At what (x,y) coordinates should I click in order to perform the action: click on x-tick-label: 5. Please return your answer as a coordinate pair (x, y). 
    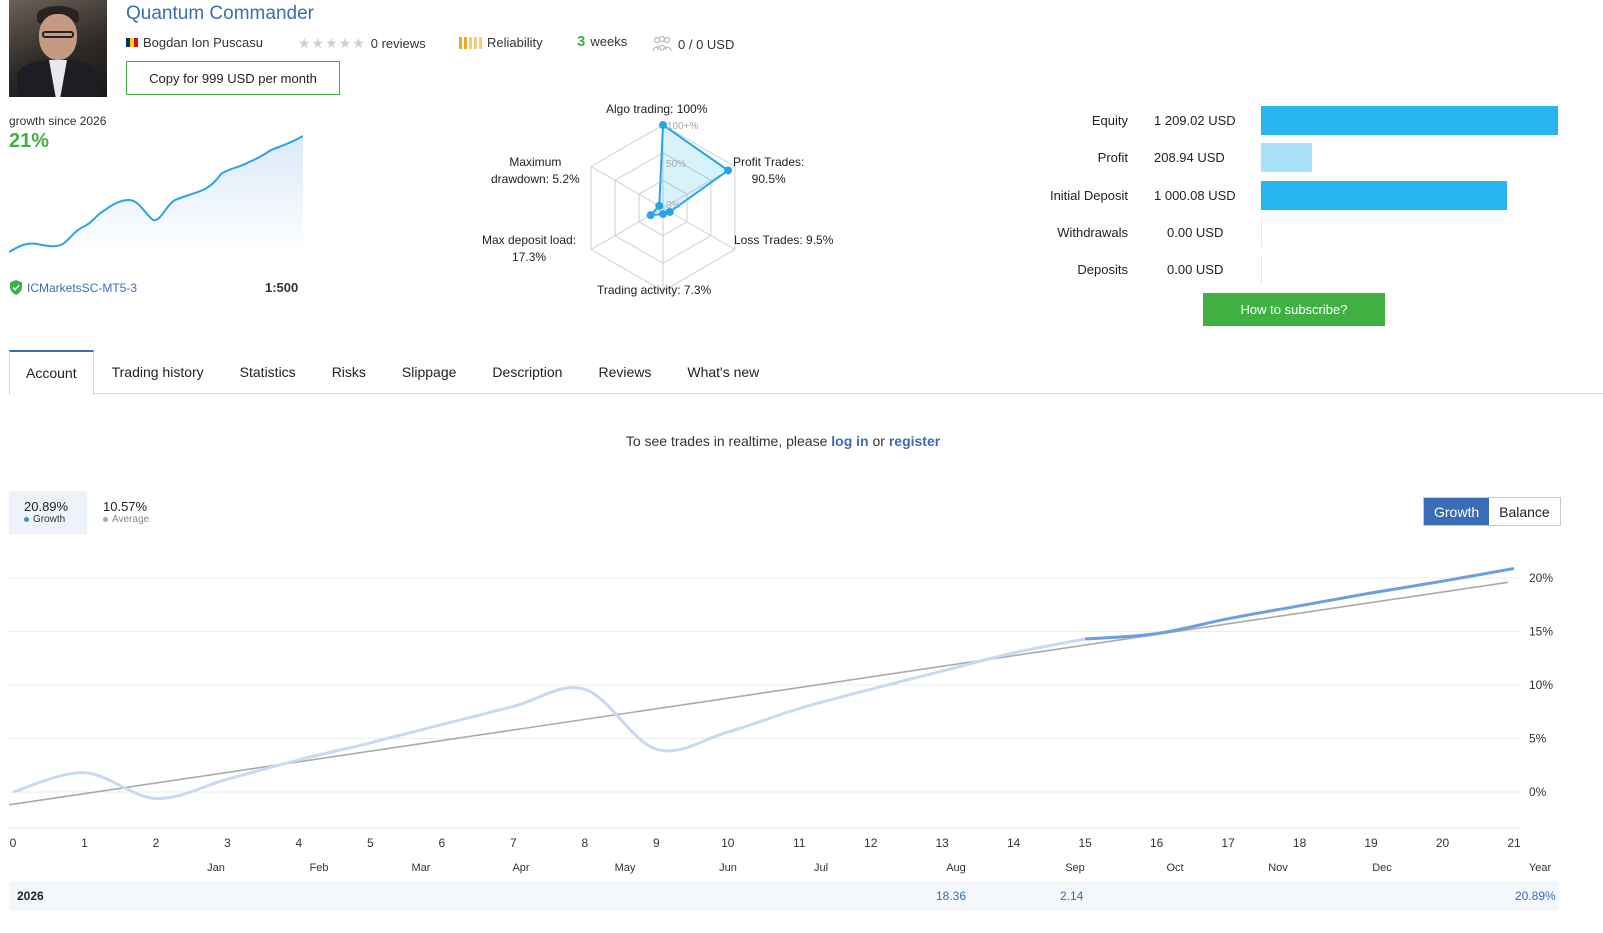
    Looking at the image, I should click on (370, 843).